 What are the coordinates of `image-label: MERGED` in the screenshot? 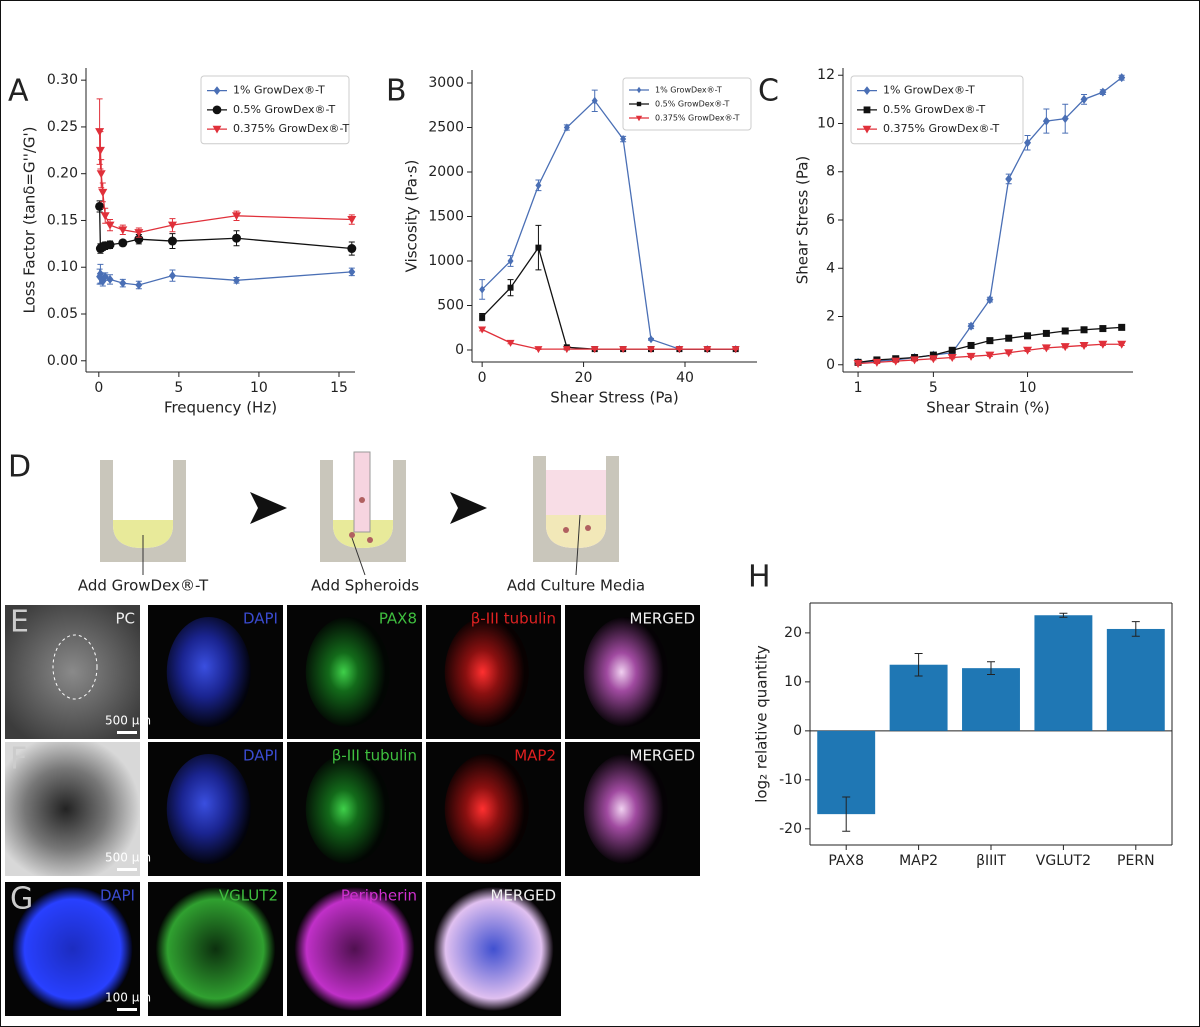 It's located at (663, 619).